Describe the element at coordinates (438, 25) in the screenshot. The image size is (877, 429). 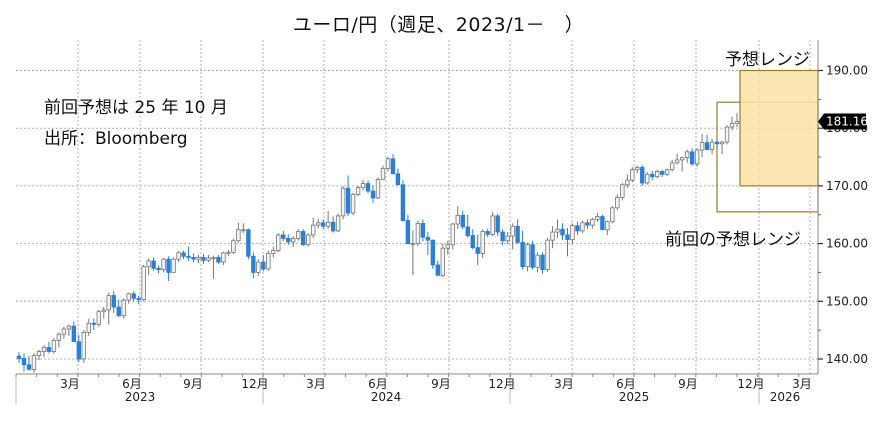
I see `chart-title: ユーロ/円（週足、2023/1－ ）` at that location.